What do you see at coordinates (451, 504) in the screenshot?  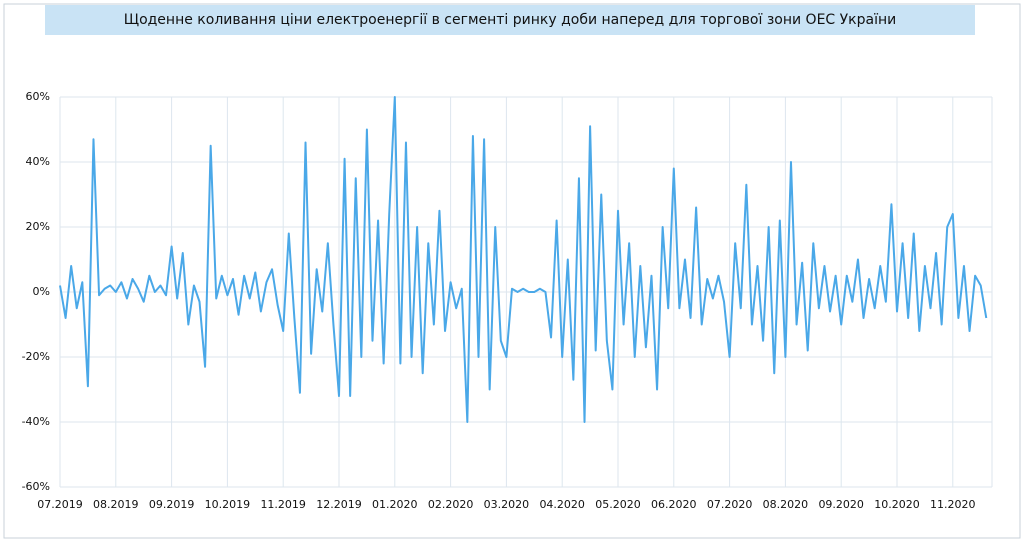 I see `x-tick-label: 02.2020` at bounding box center [451, 504].